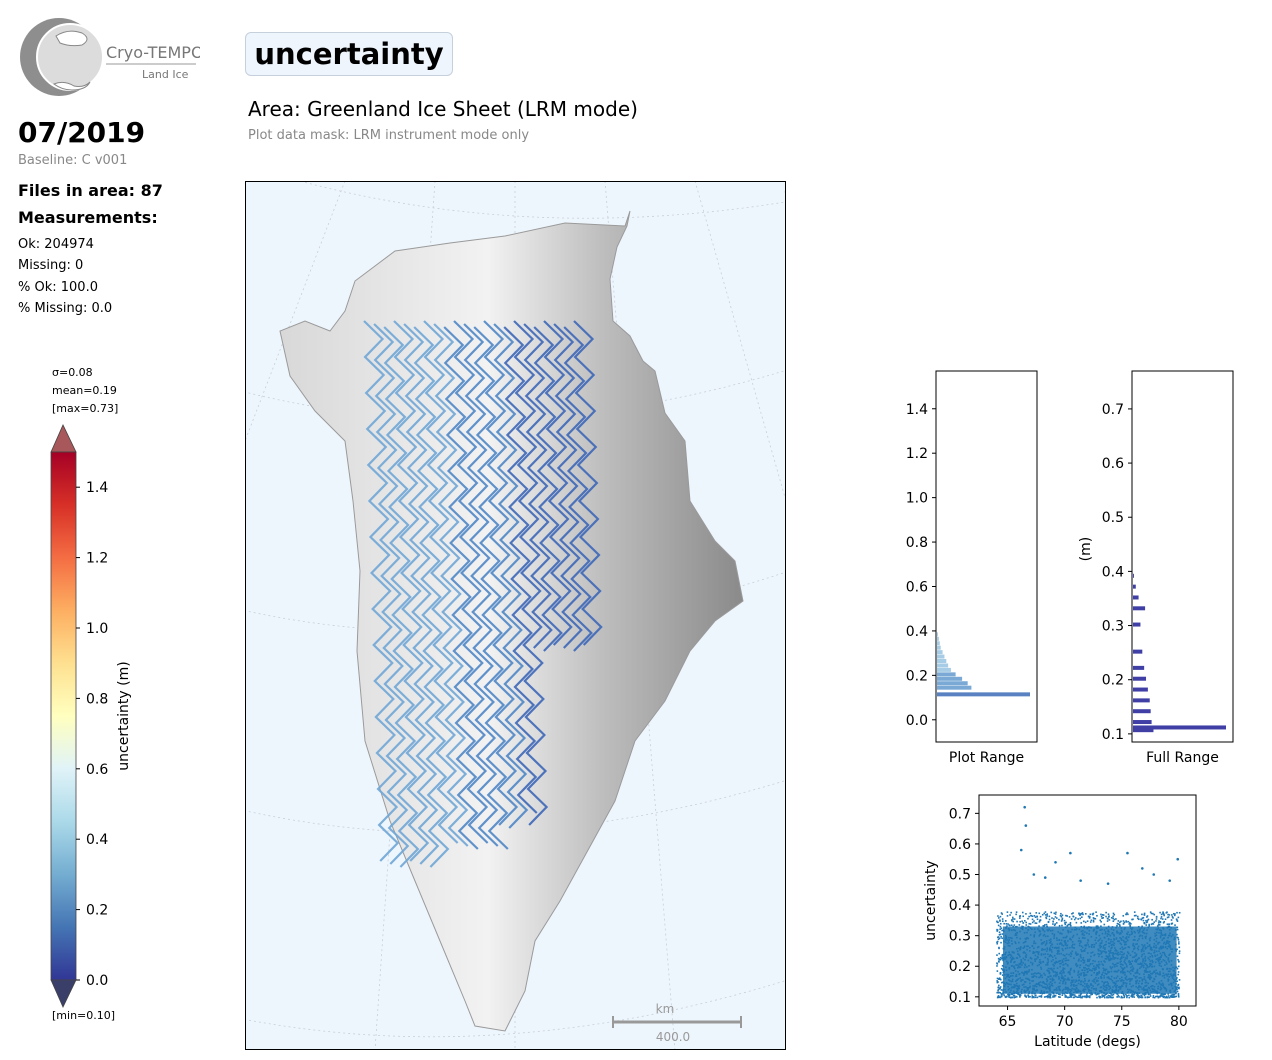 The width and height of the screenshot is (1272, 1060). Describe the element at coordinates (1113, 572) in the screenshot. I see `hist-ytick-label: 0.4` at that location.